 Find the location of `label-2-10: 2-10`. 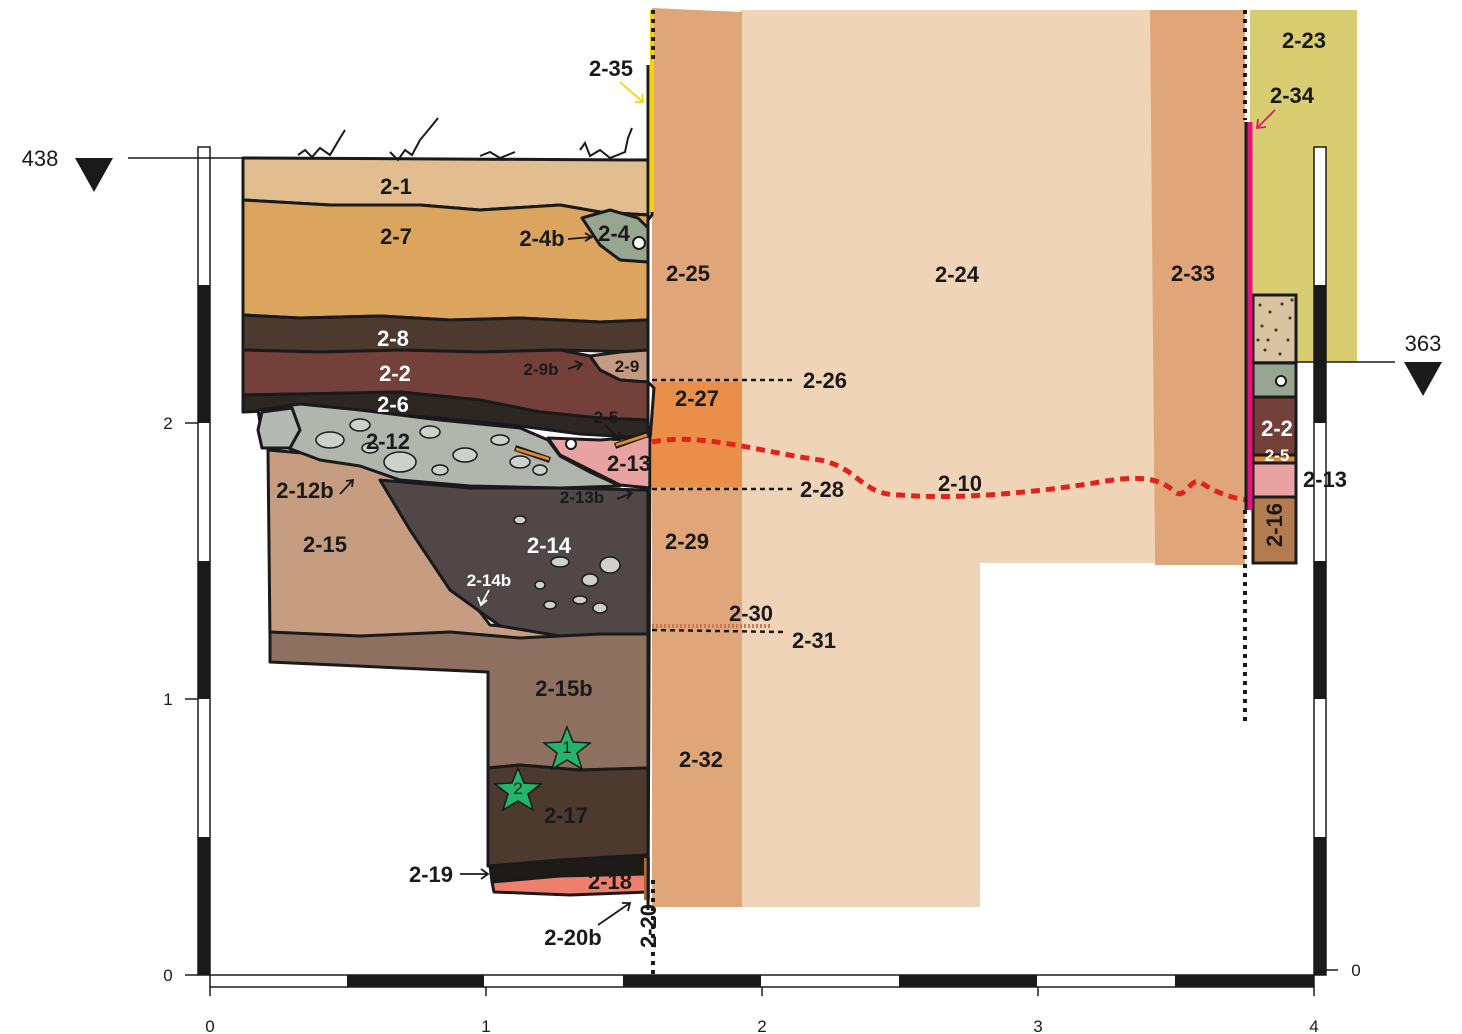

label-2-10: 2-10 is located at coordinates (960, 483).